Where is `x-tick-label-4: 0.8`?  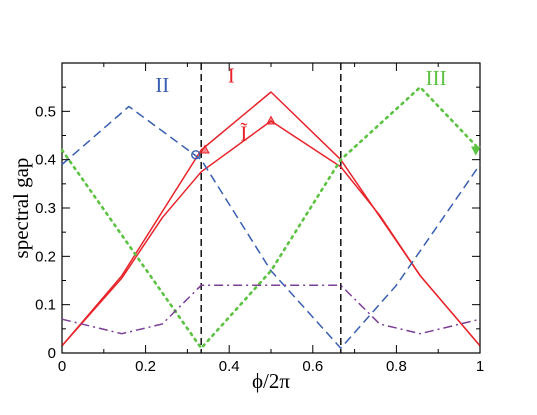
x-tick-label-4: 0.8 is located at coordinates (396, 366).